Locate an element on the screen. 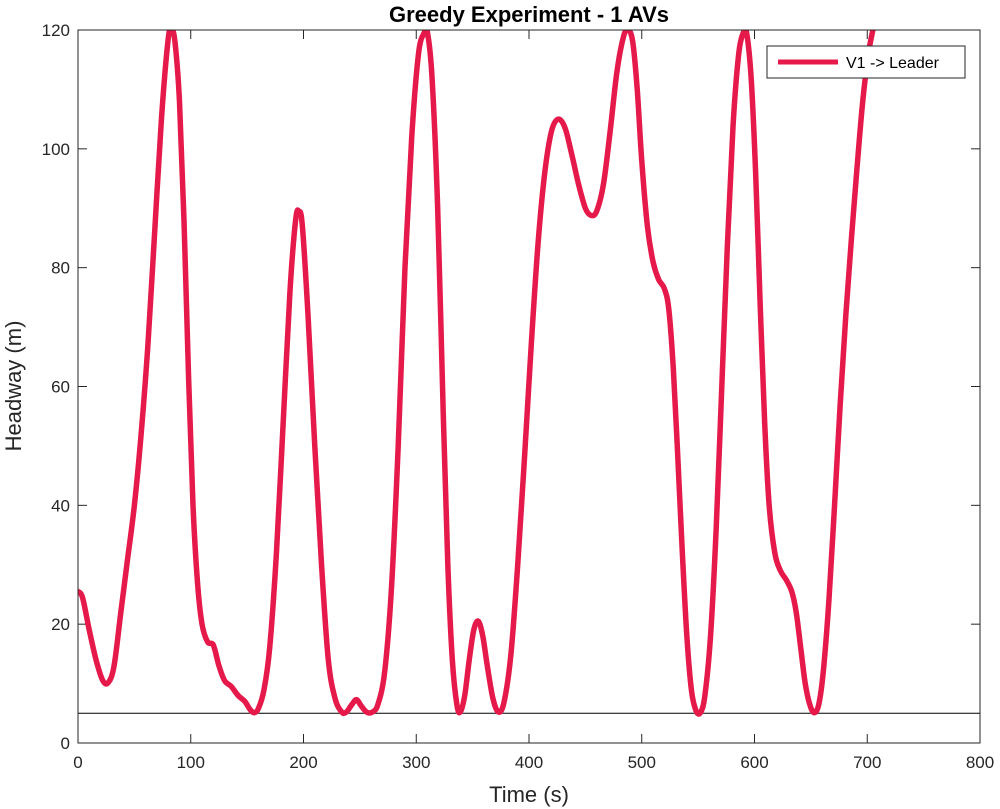 Image resolution: width=1000 pixels, height=809 pixels. x-tick-label: 200 is located at coordinates (303, 762).